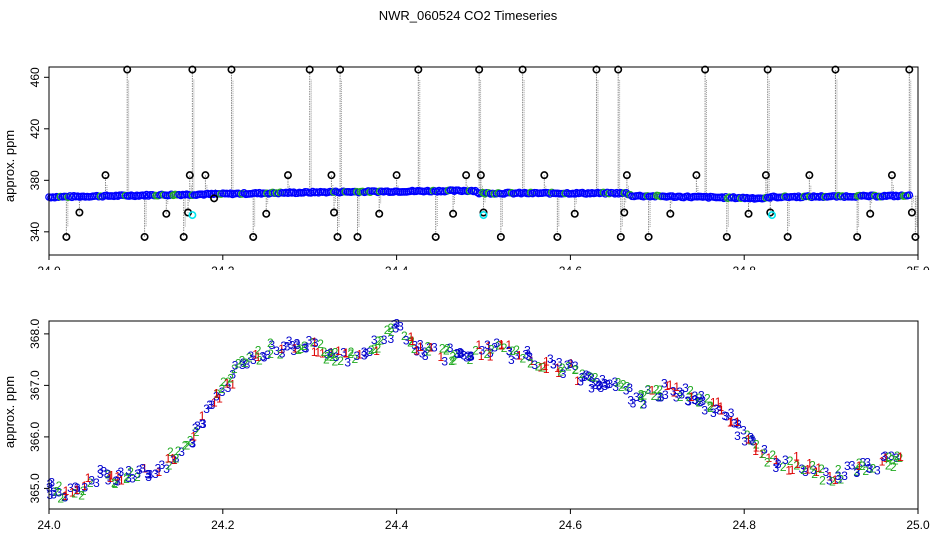 This screenshot has width=936, height=540. What do you see at coordinates (772, 215) in the screenshot?
I see `cyan-point` at bounding box center [772, 215].